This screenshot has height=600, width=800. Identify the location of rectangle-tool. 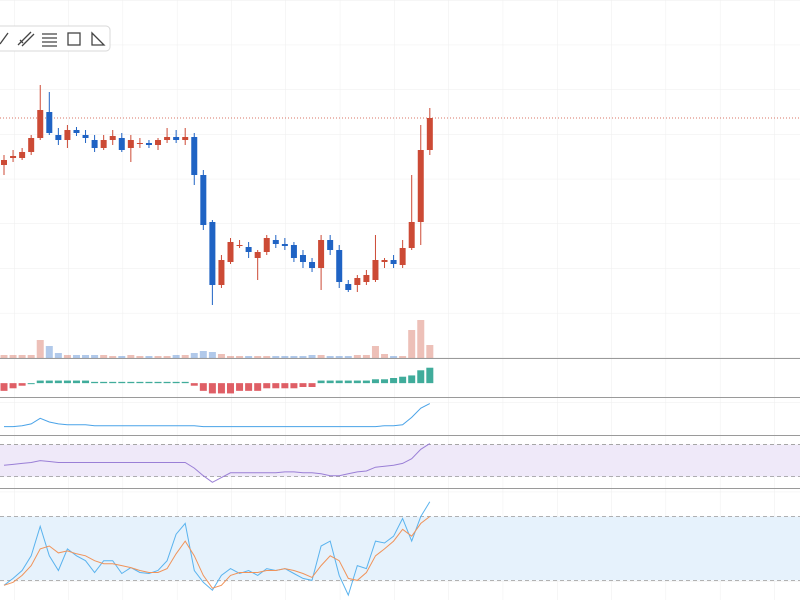
(74, 39).